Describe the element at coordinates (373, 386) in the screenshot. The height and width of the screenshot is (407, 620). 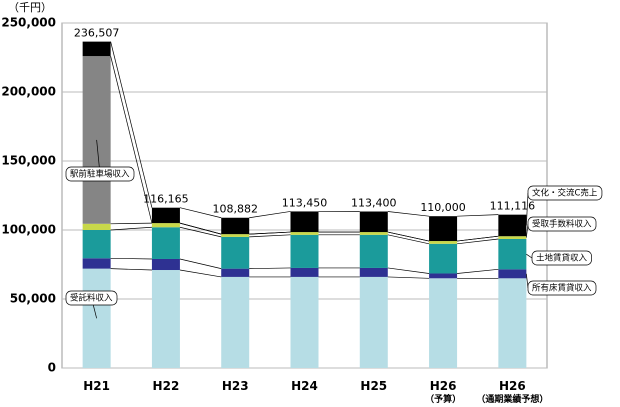
I see `x-tick-label: H25` at that location.